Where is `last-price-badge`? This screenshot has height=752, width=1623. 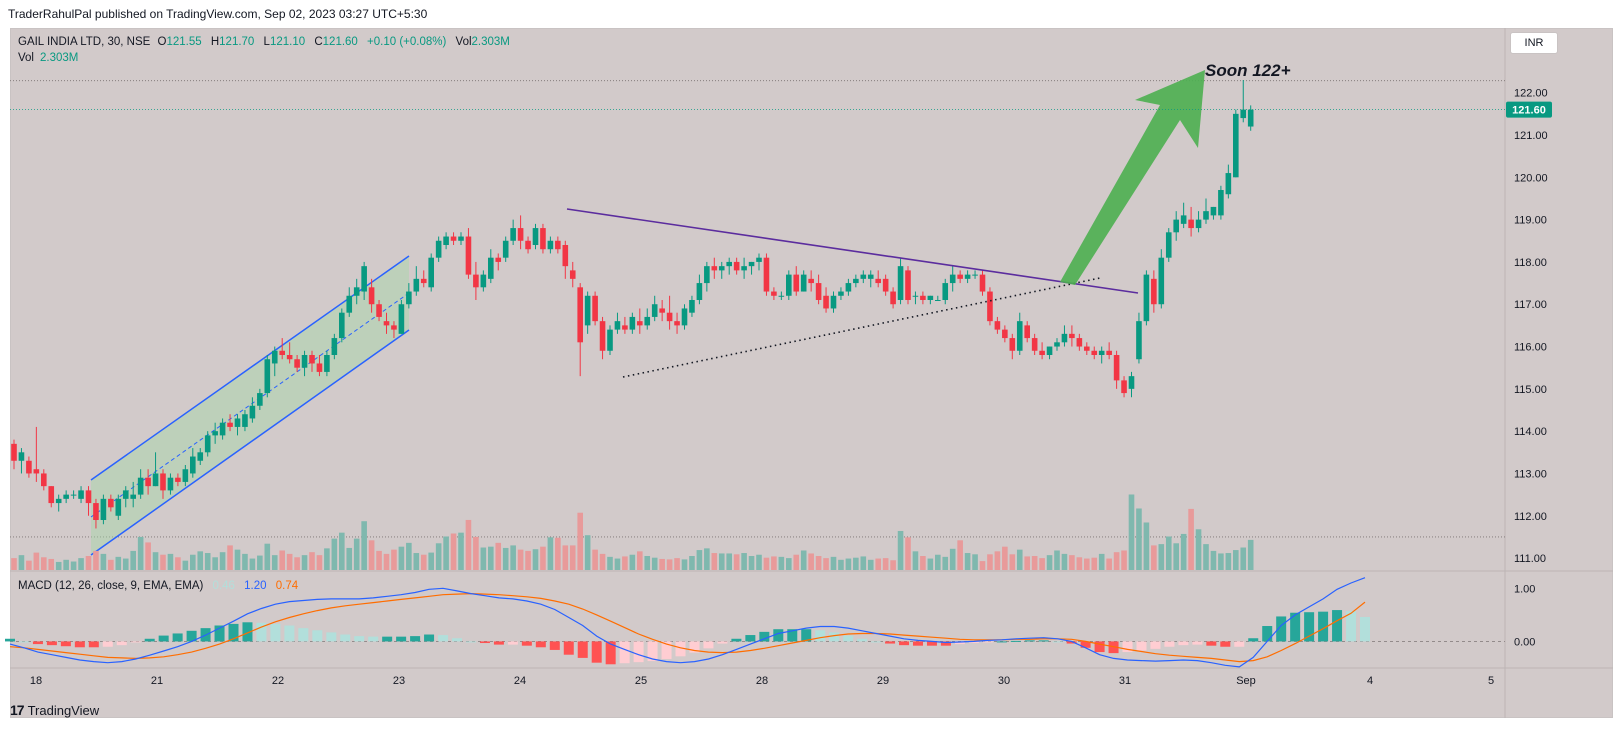 last-price-badge is located at coordinates (1529, 109).